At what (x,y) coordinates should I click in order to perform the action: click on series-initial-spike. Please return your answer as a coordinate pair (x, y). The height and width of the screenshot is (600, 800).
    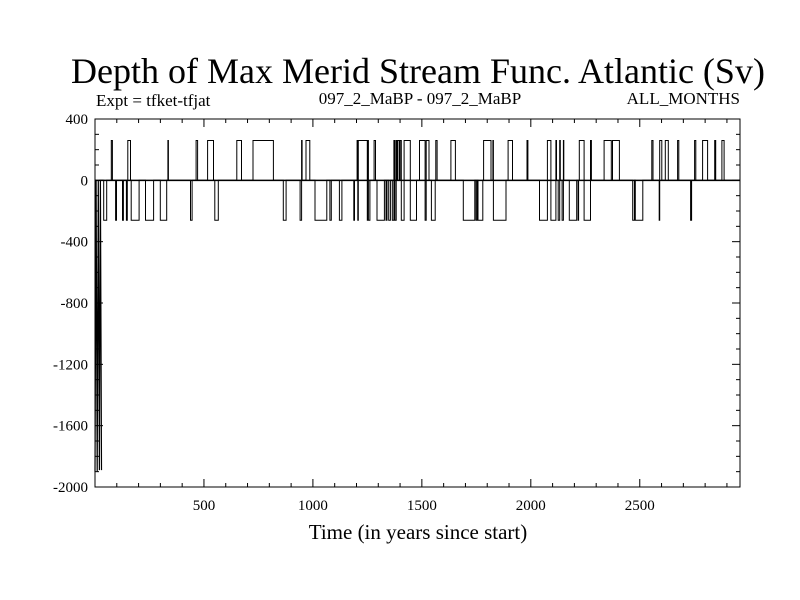
    Looking at the image, I should click on (98, 326).